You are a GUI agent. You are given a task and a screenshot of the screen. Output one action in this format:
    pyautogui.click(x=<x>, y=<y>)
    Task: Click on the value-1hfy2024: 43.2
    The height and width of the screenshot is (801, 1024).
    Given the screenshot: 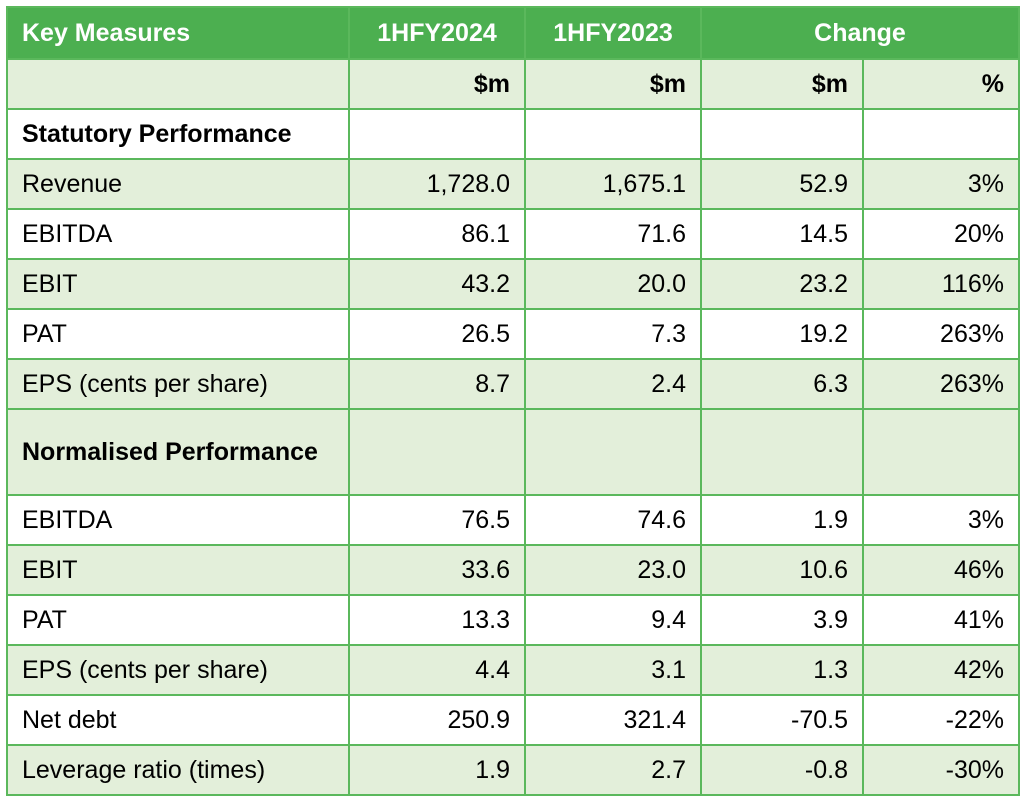 What is the action you would take?
    pyautogui.click(x=437, y=284)
    